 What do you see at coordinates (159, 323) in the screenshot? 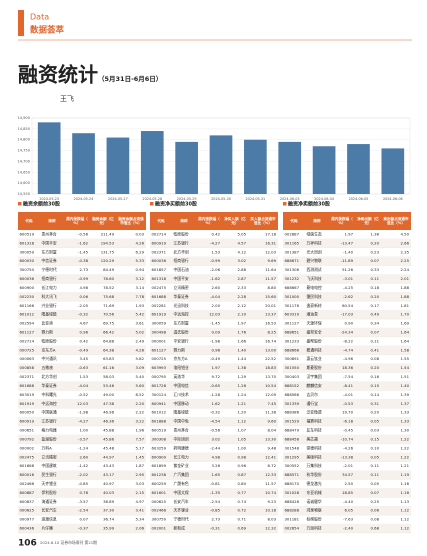
I see `cell: 300059` at bounding box center [159, 323].